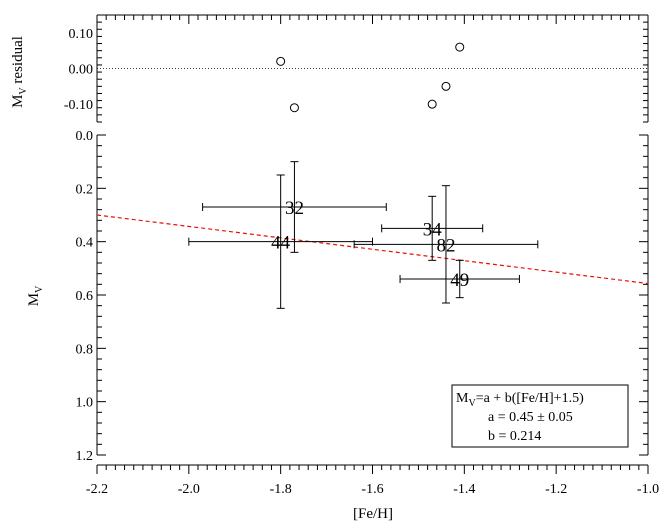 Image resolution: width=662 pixels, height=525 pixels. I want to click on x-tick-label: -2.0, so click(189, 489).